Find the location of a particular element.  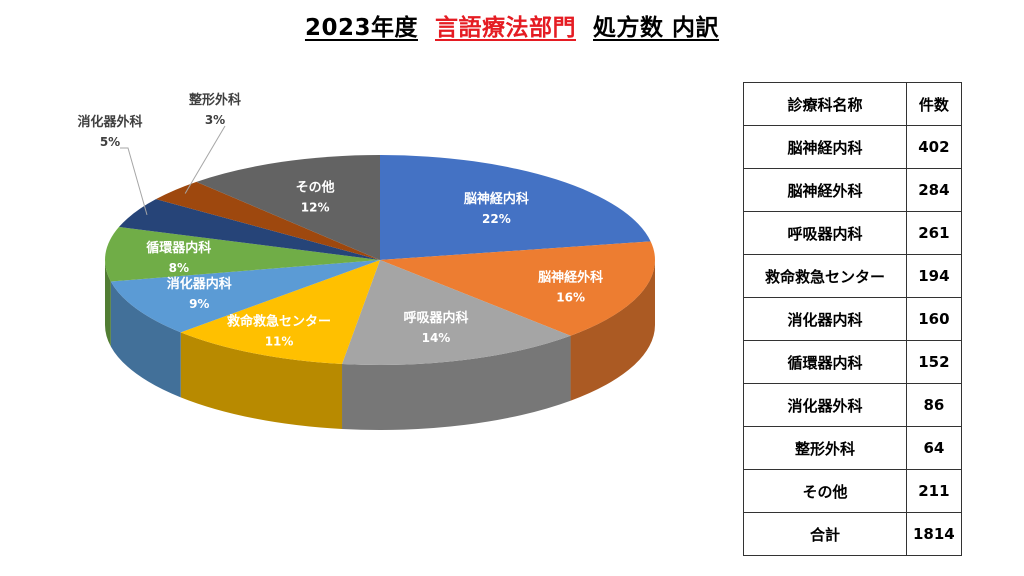

slice-percent: 3% is located at coordinates (215, 120).